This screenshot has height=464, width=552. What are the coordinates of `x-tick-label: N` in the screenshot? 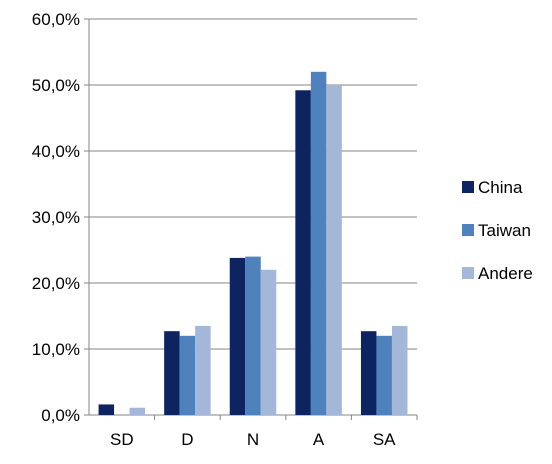 It's located at (253, 439).